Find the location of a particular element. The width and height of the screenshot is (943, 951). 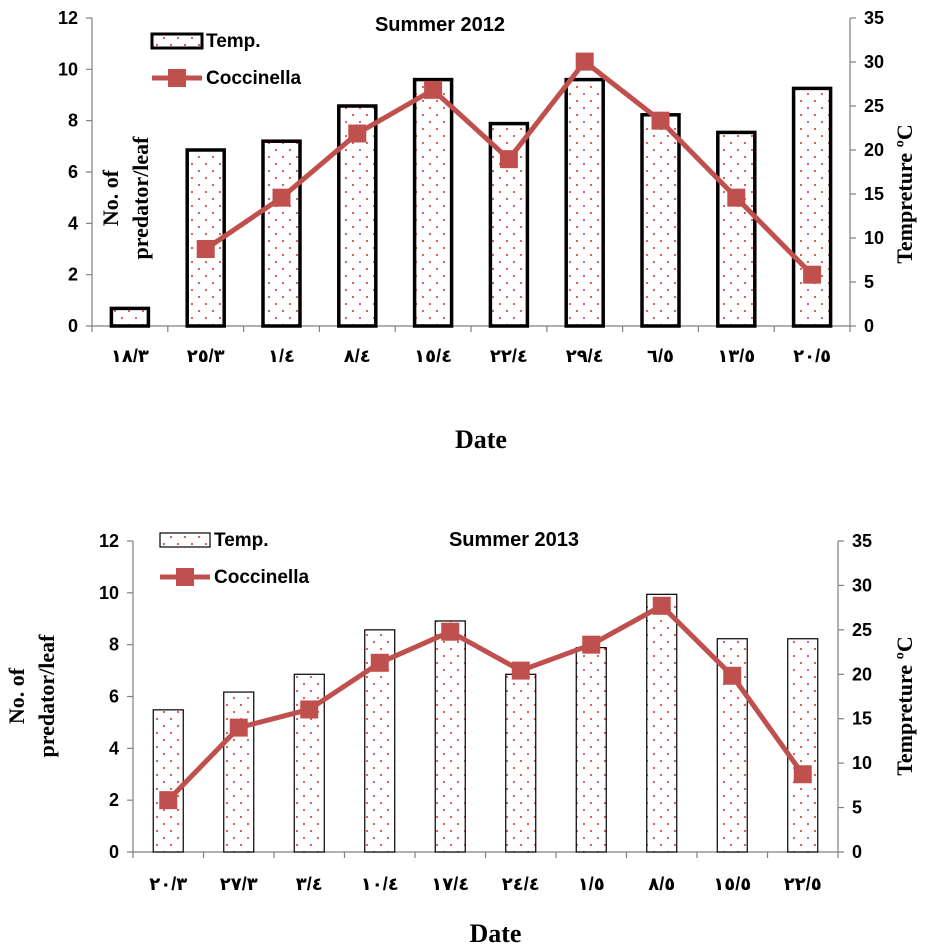

x-tick-label: ٢٧/٣ is located at coordinates (239, 884).